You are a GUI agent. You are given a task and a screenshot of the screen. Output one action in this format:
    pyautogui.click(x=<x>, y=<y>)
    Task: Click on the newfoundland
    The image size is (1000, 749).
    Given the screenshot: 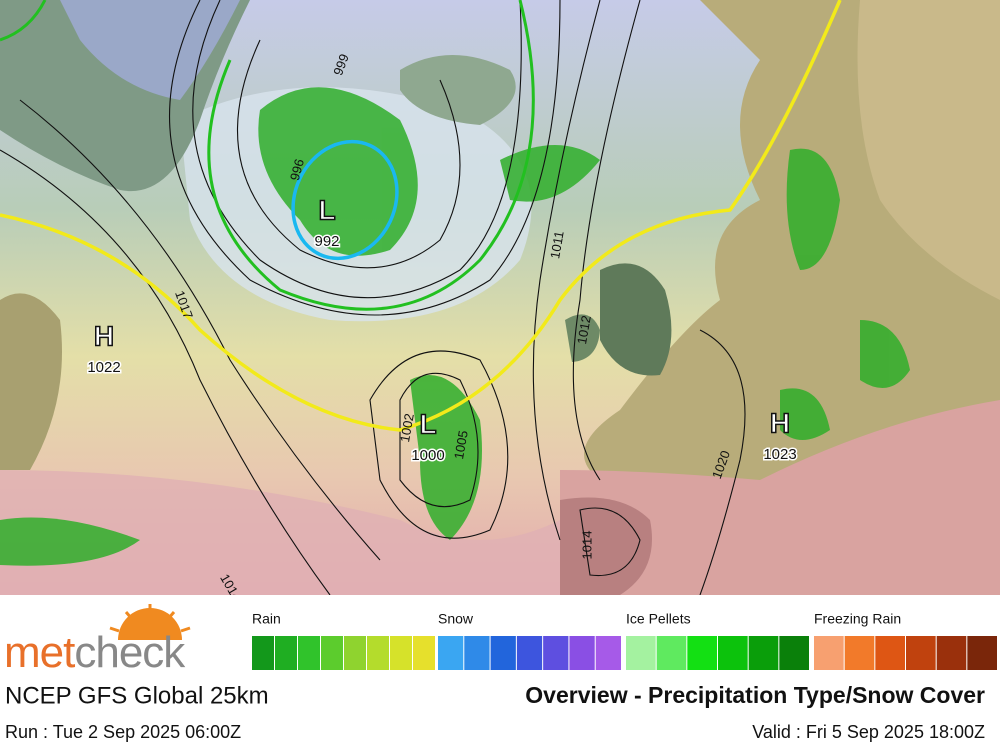 What is the action you would take?
    pyautogui.click(x=31, y=381)
    